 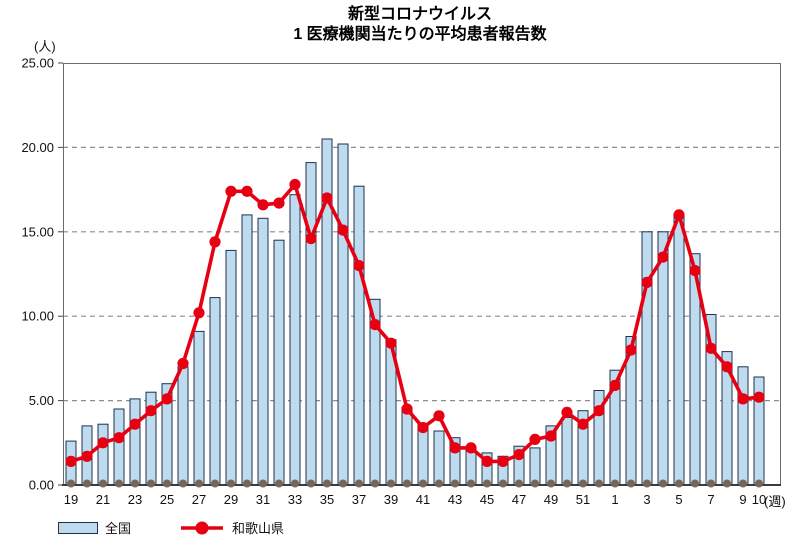 What do you see at coordinates (742, 499) in the screenshot?
I see `x-tick-label-week-9: 9` at bounding box center [742, 499].